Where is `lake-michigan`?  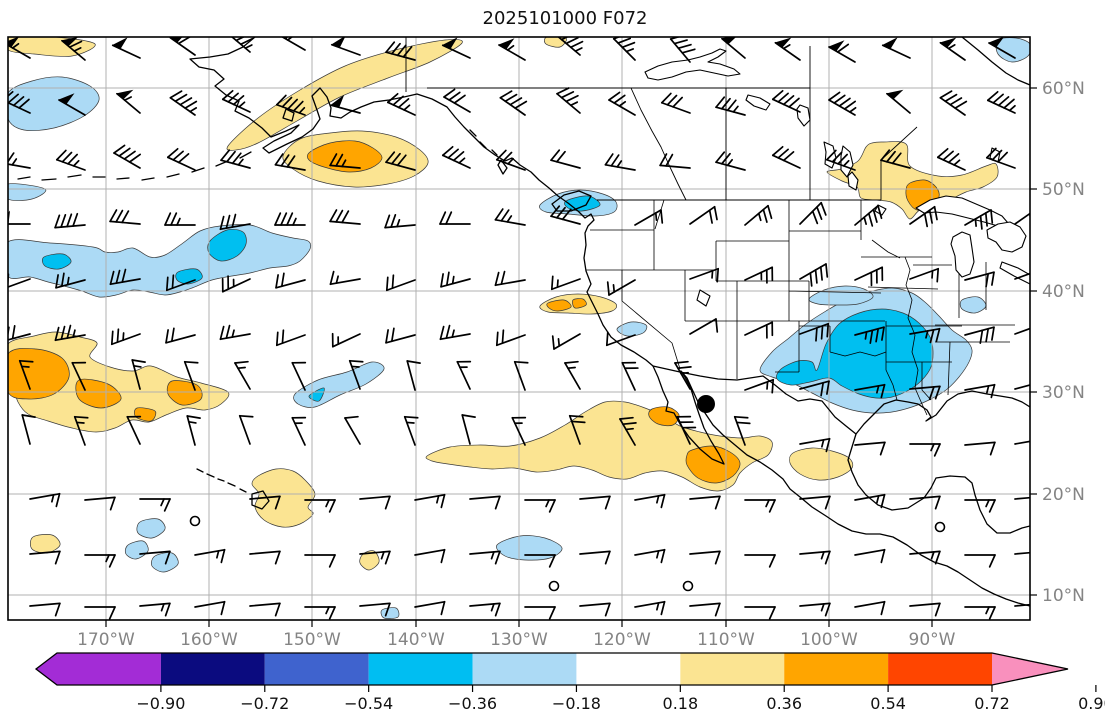 lake-michigan is located at coordinates (962, 254).